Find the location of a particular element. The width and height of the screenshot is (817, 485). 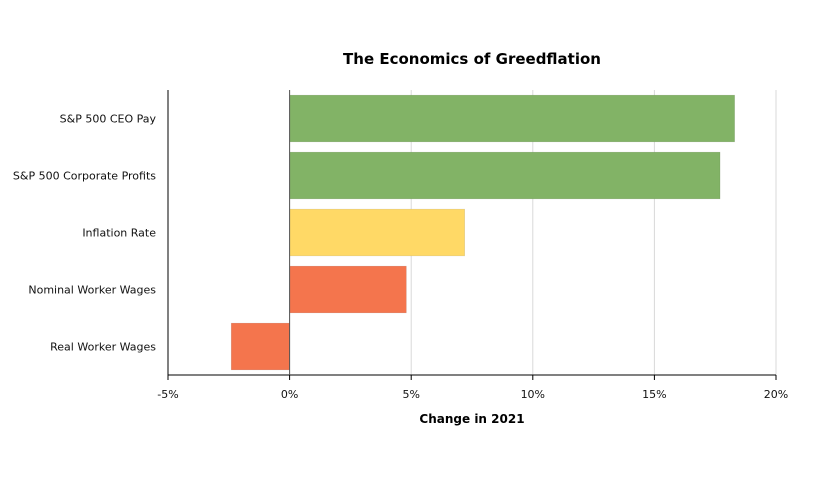

category-label: Nominal Worker Wages is located at coordinates (92, 290).